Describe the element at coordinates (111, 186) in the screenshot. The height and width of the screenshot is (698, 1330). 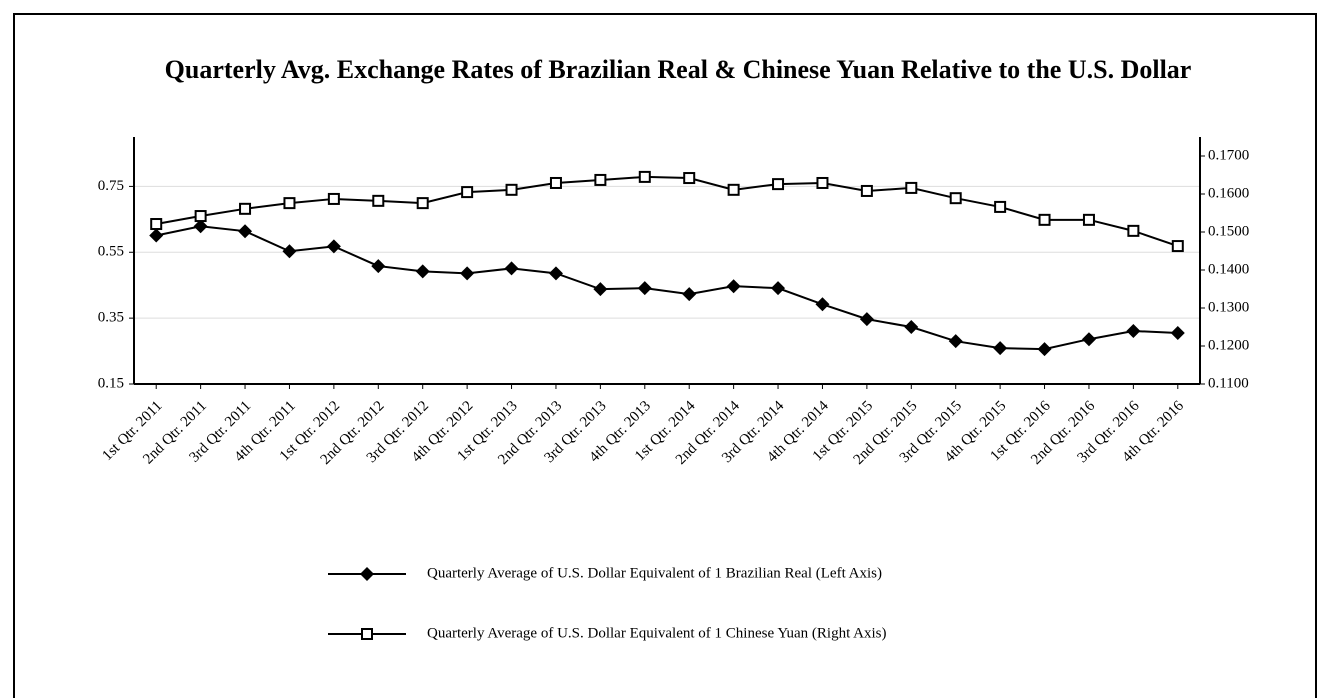
I see `y-tick-label: 0.75` at that location.